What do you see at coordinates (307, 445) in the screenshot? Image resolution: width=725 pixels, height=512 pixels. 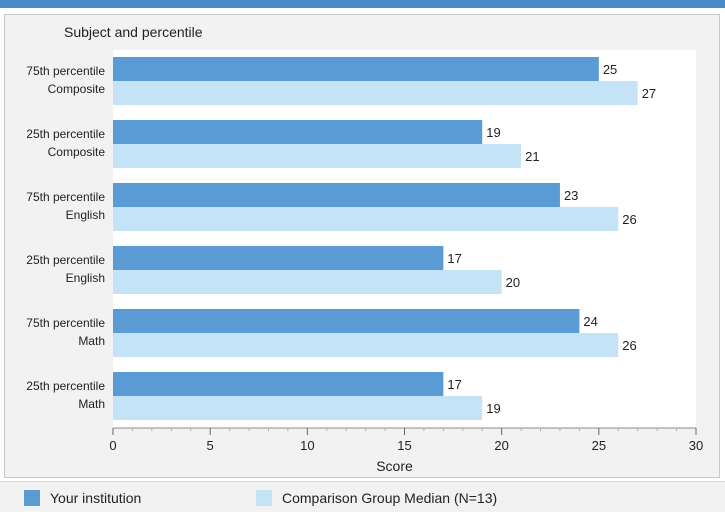 I see `x-tick-label: 10` at bounding box center [307, 445].